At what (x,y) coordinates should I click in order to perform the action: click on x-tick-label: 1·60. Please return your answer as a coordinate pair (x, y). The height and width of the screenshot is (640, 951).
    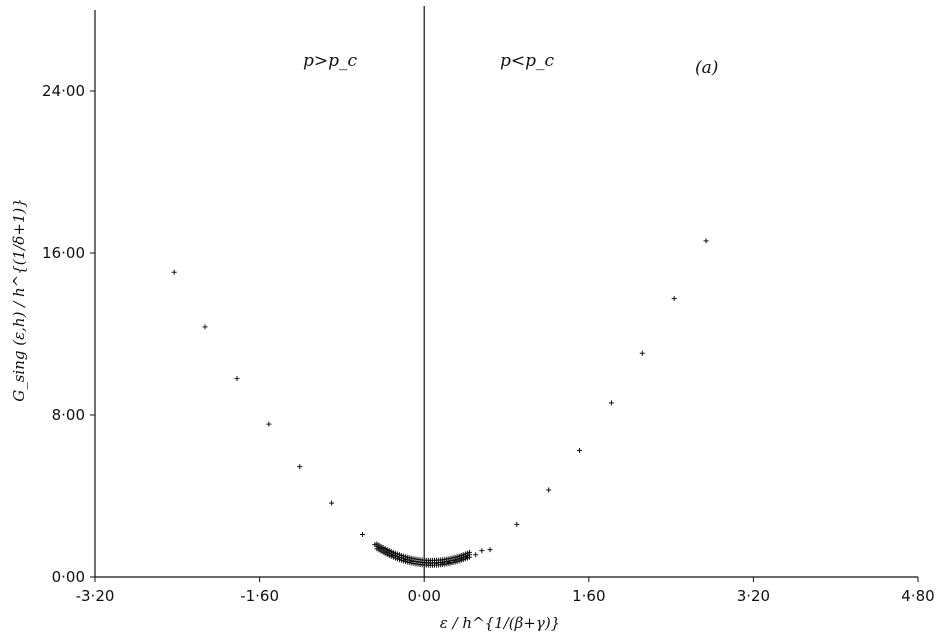
    Looking at the image, I should click on (588, 596).